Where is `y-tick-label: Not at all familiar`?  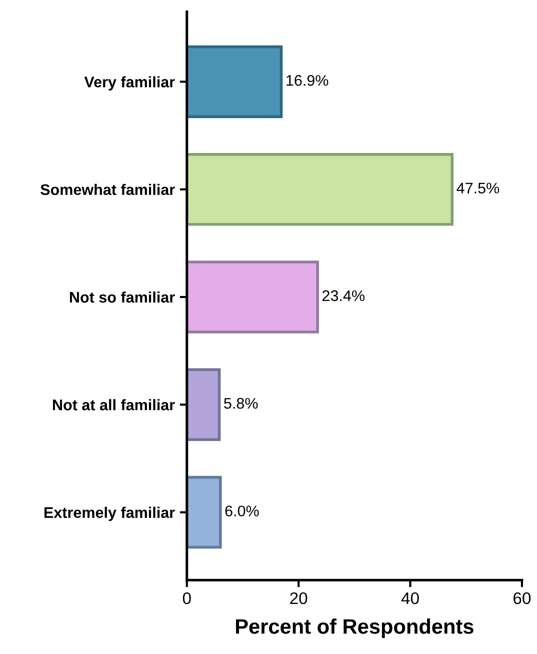
y-tick-label: Not at all familiar is located at coordinates (113, 404).